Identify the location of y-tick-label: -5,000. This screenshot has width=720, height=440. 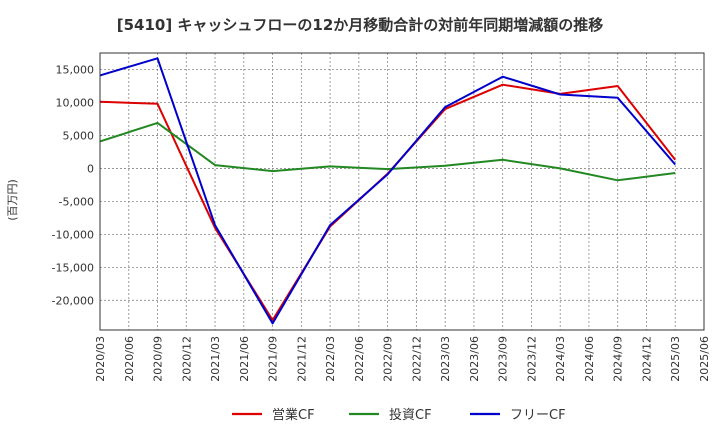
(76, 201).